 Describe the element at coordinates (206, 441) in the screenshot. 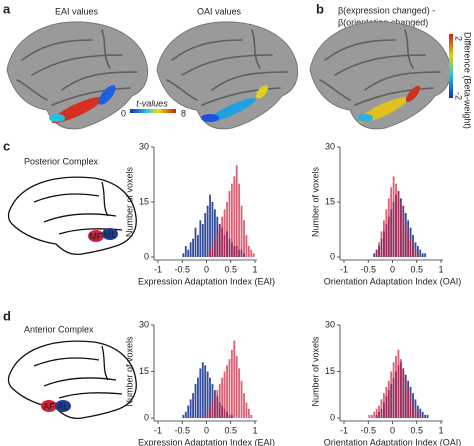

I see `x-axis-label: Expression Adaptation Index (EAI)` at that location.